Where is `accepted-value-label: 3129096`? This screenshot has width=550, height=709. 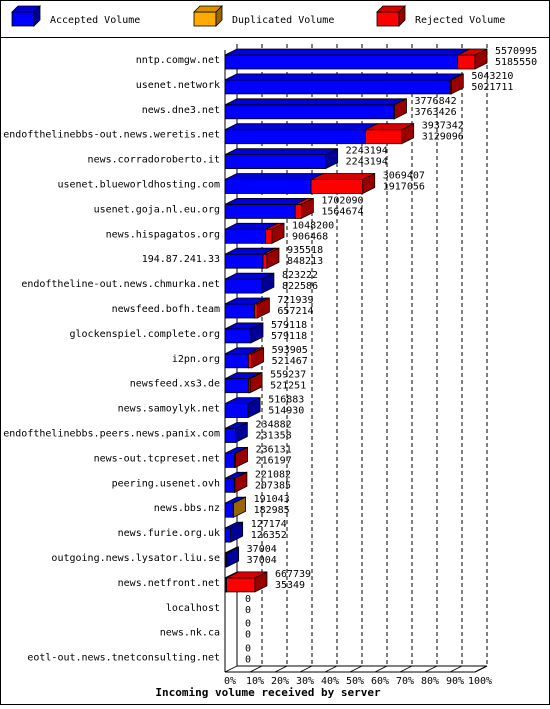 accepted-value-label: 3129096 is located at coordinates (443, 137).